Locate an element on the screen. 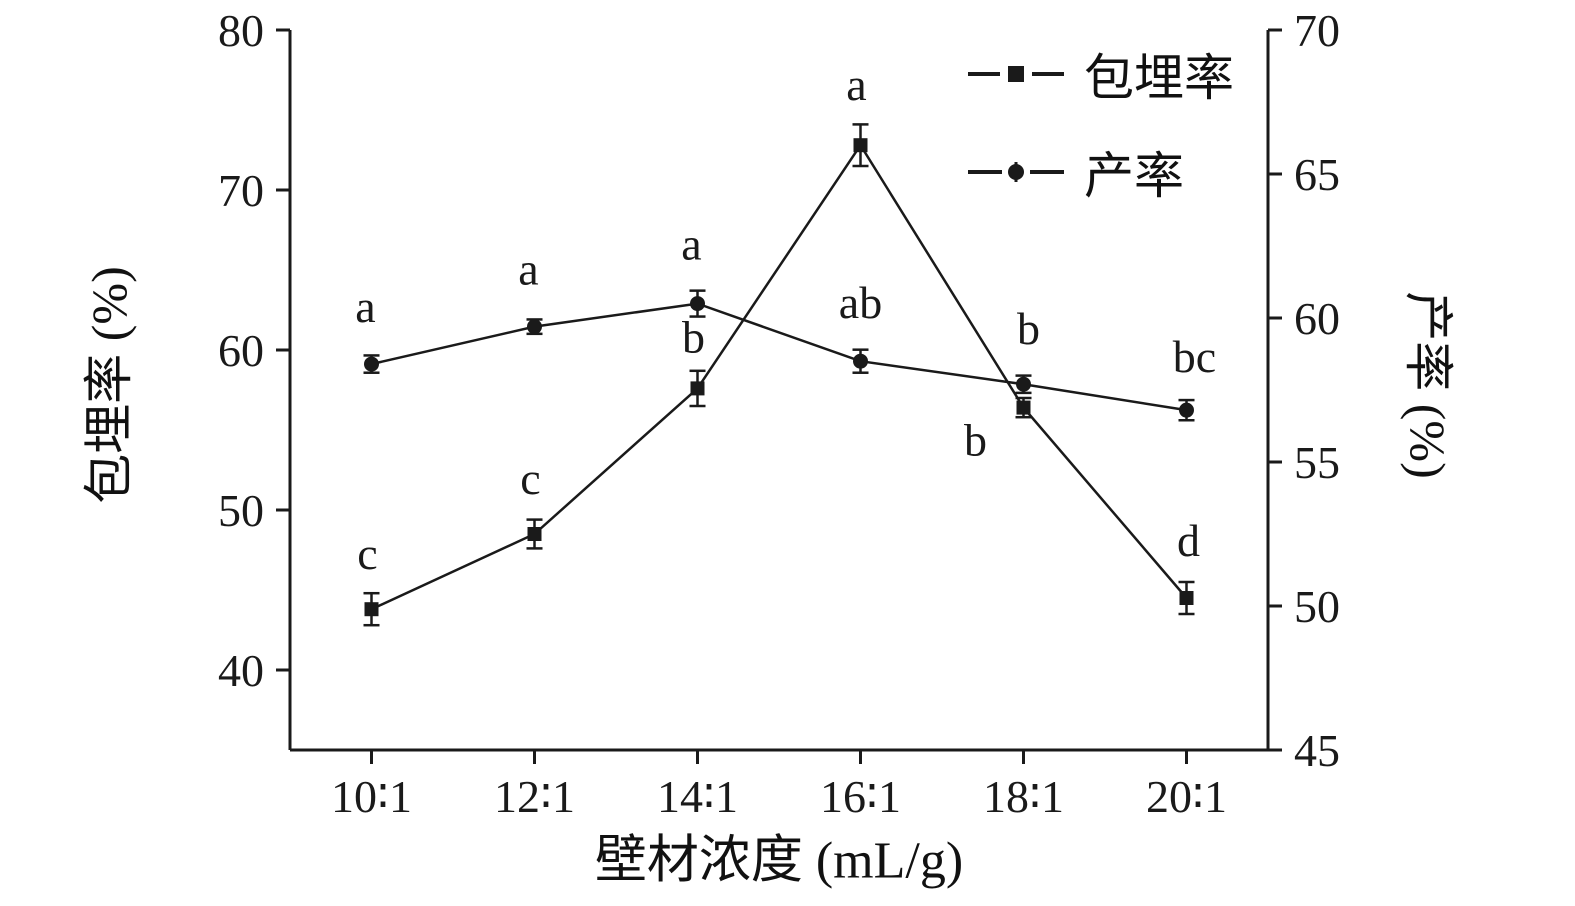 This screenshot has height=906, width=1575. legend-item-yield: 产率 is located at coordinates (1101, 172).